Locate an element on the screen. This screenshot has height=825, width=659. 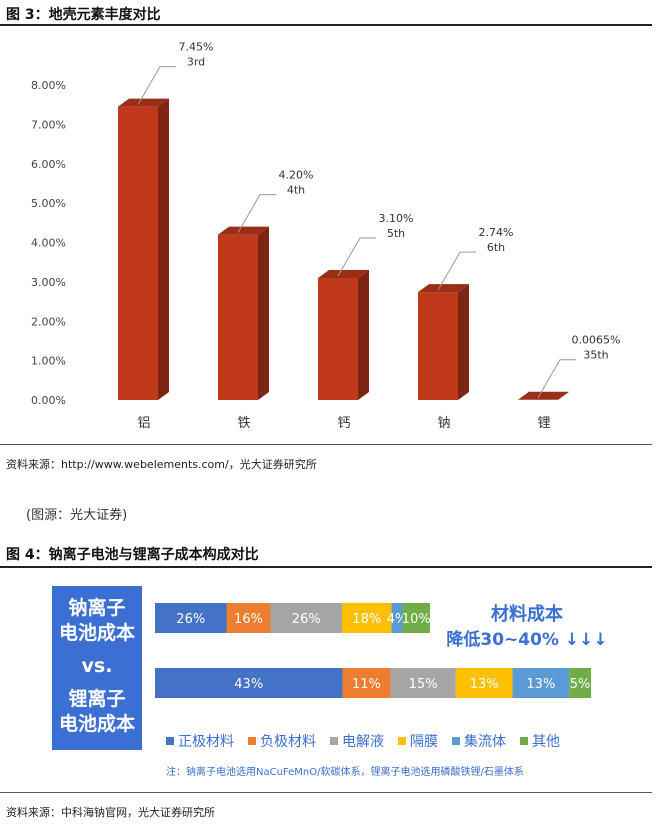
segment-label: 16% is located at coordinates (248, 619).